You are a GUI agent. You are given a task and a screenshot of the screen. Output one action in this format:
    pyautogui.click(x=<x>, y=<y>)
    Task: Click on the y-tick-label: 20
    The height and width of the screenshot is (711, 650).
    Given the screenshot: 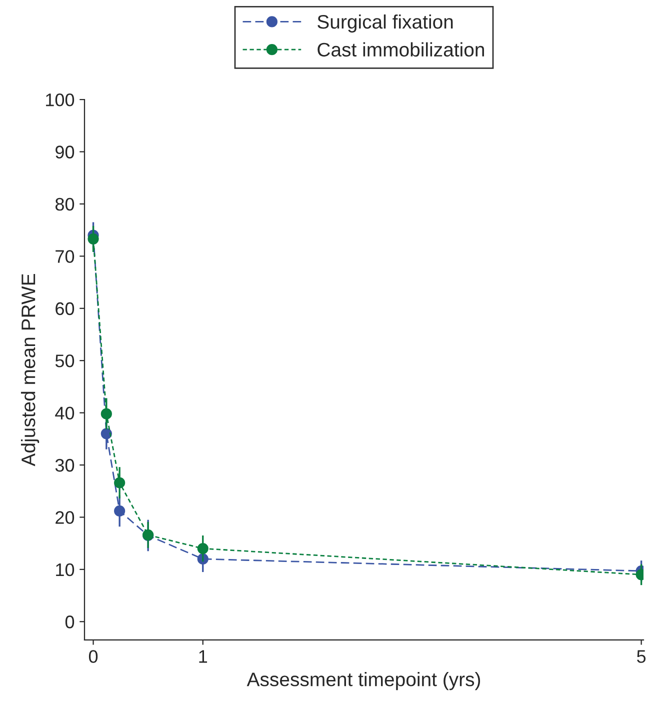 What is the action you would take?
    pyautogui.click(x=65, y=517)
    